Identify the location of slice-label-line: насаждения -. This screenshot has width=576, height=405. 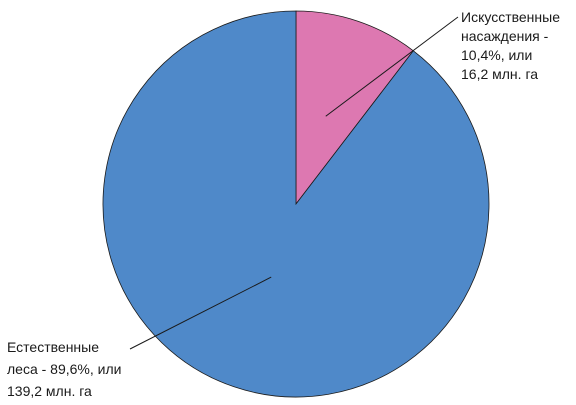
(505, 36).